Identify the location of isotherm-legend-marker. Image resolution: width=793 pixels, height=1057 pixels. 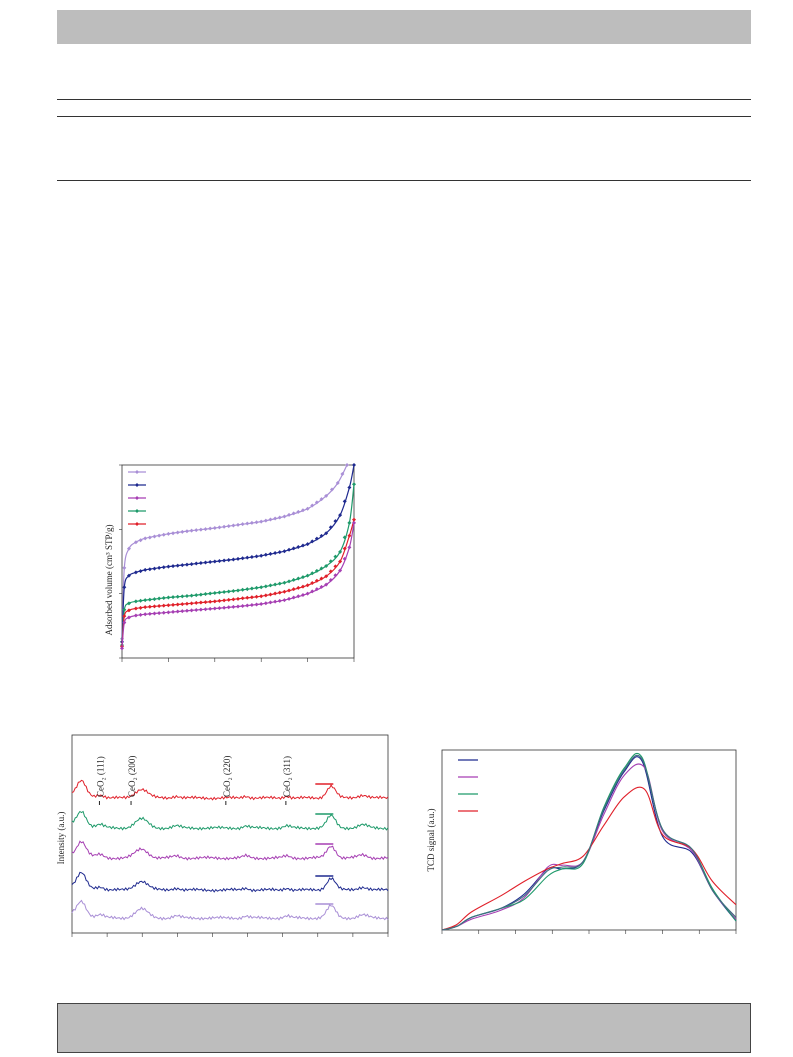
(137, 511).